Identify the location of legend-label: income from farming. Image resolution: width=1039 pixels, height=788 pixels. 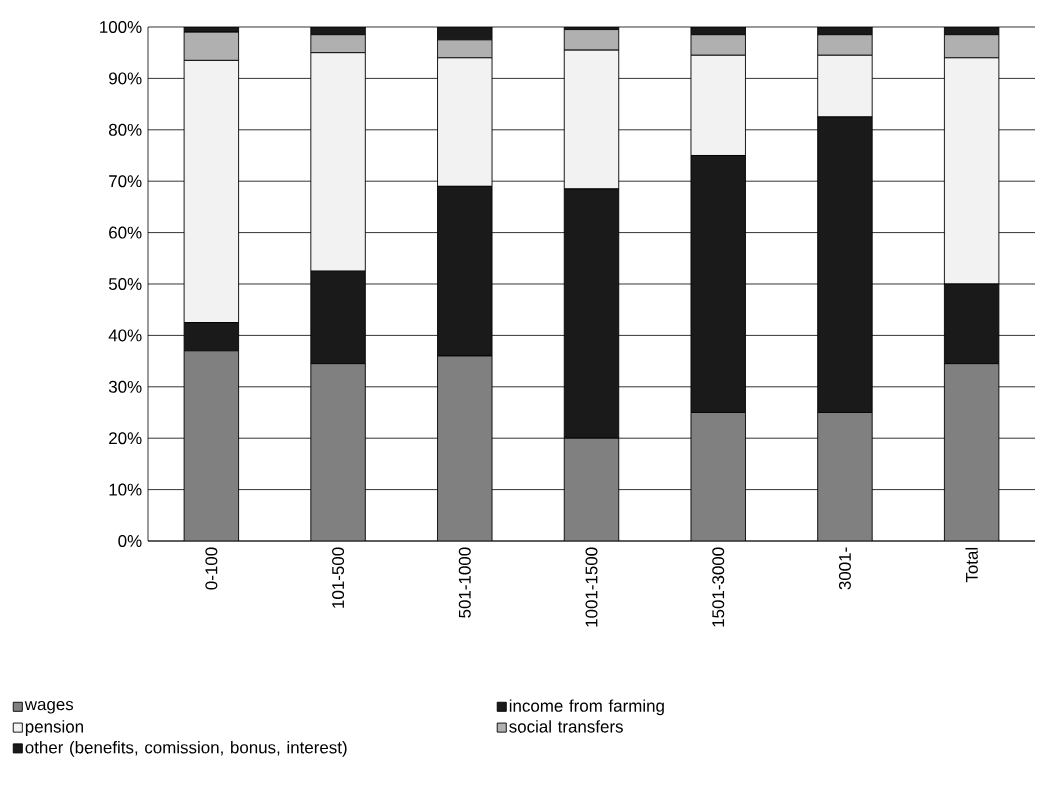
(586, 707).